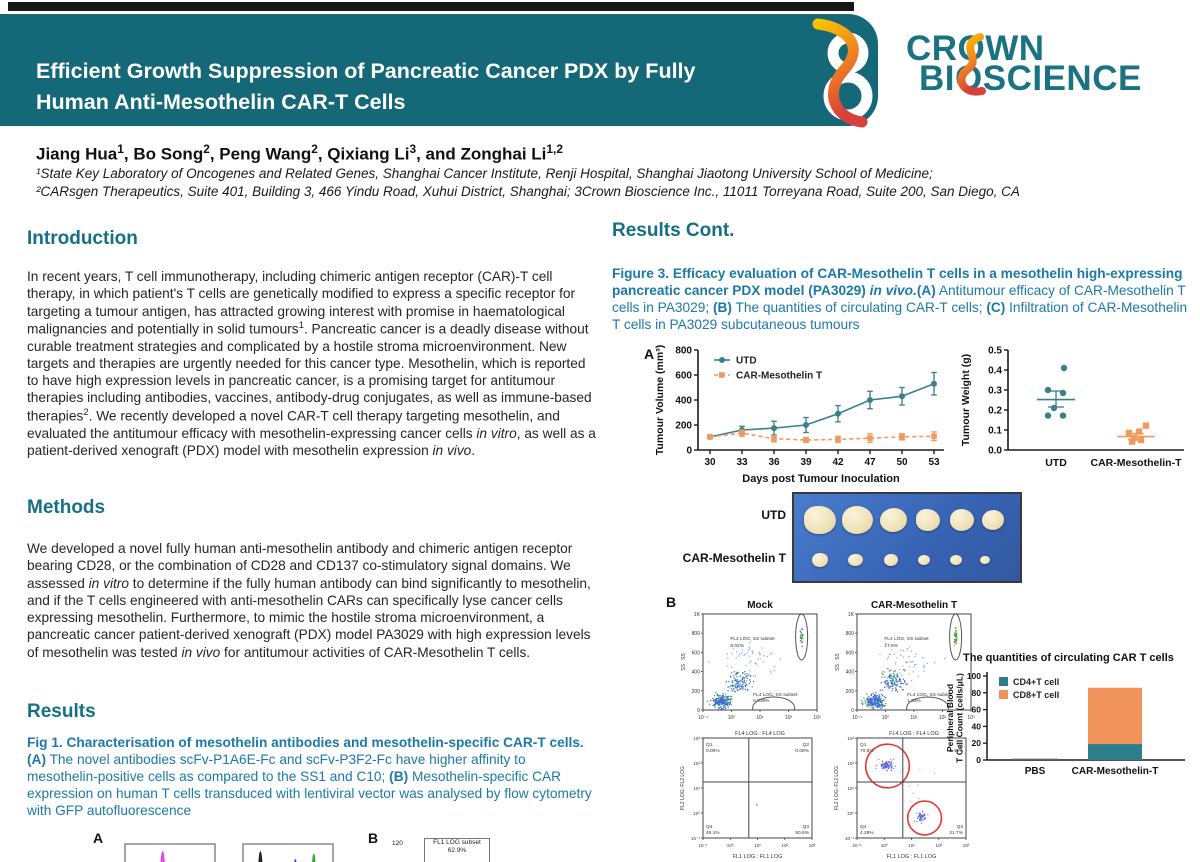 Image resolution: width=1200 pixels, height=862 pixels. I want to click on svg-text: Mock, so click(760, 605).